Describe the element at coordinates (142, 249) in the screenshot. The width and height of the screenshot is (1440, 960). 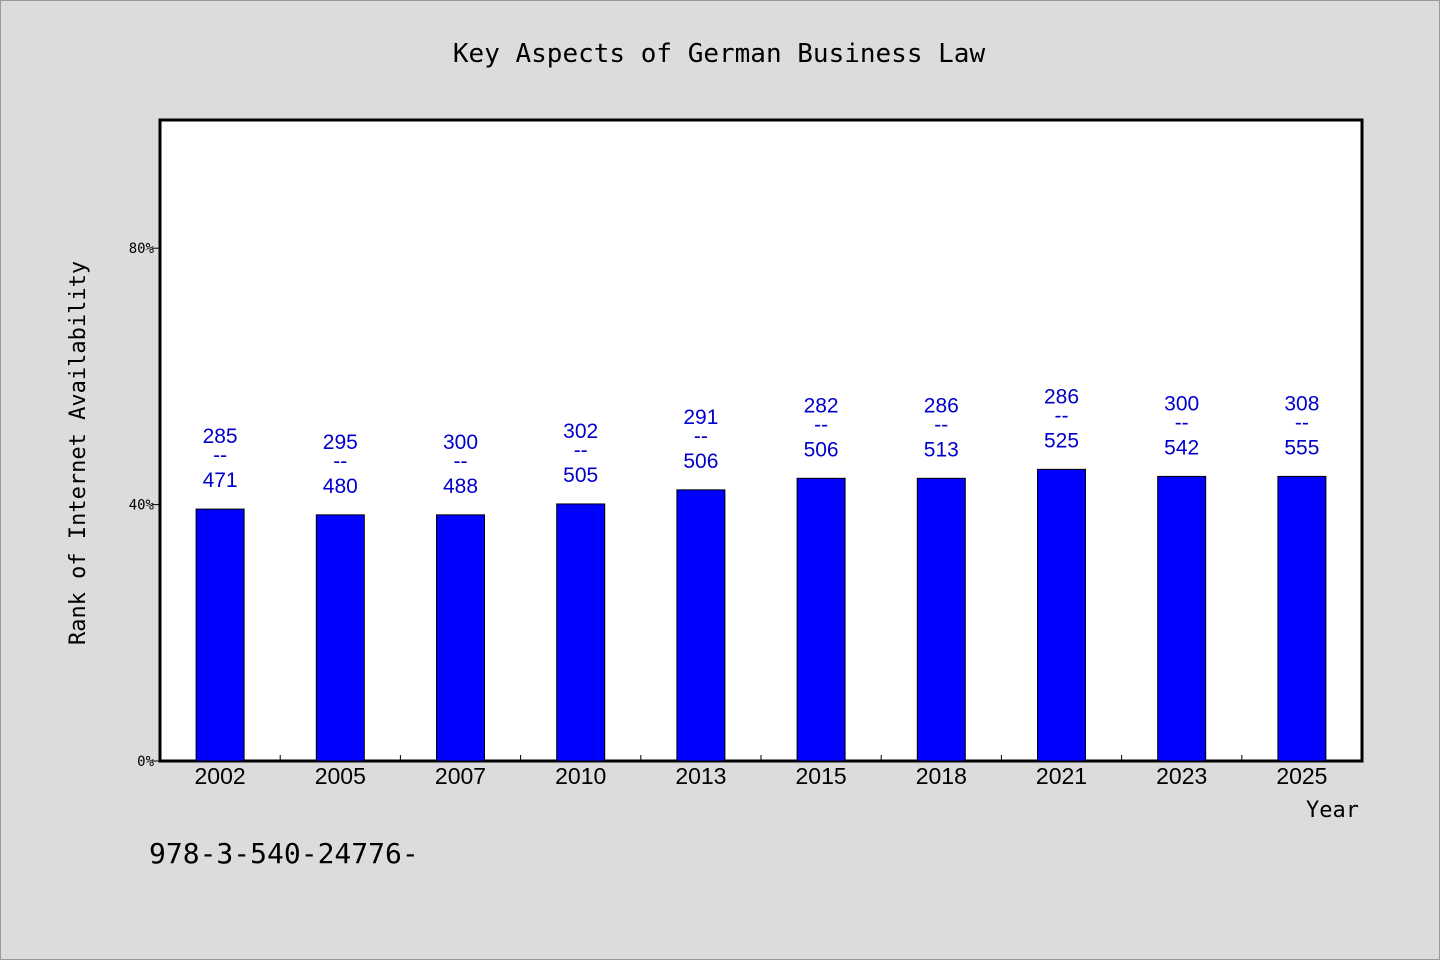
I see `y-tick-label: 80%` at that location.